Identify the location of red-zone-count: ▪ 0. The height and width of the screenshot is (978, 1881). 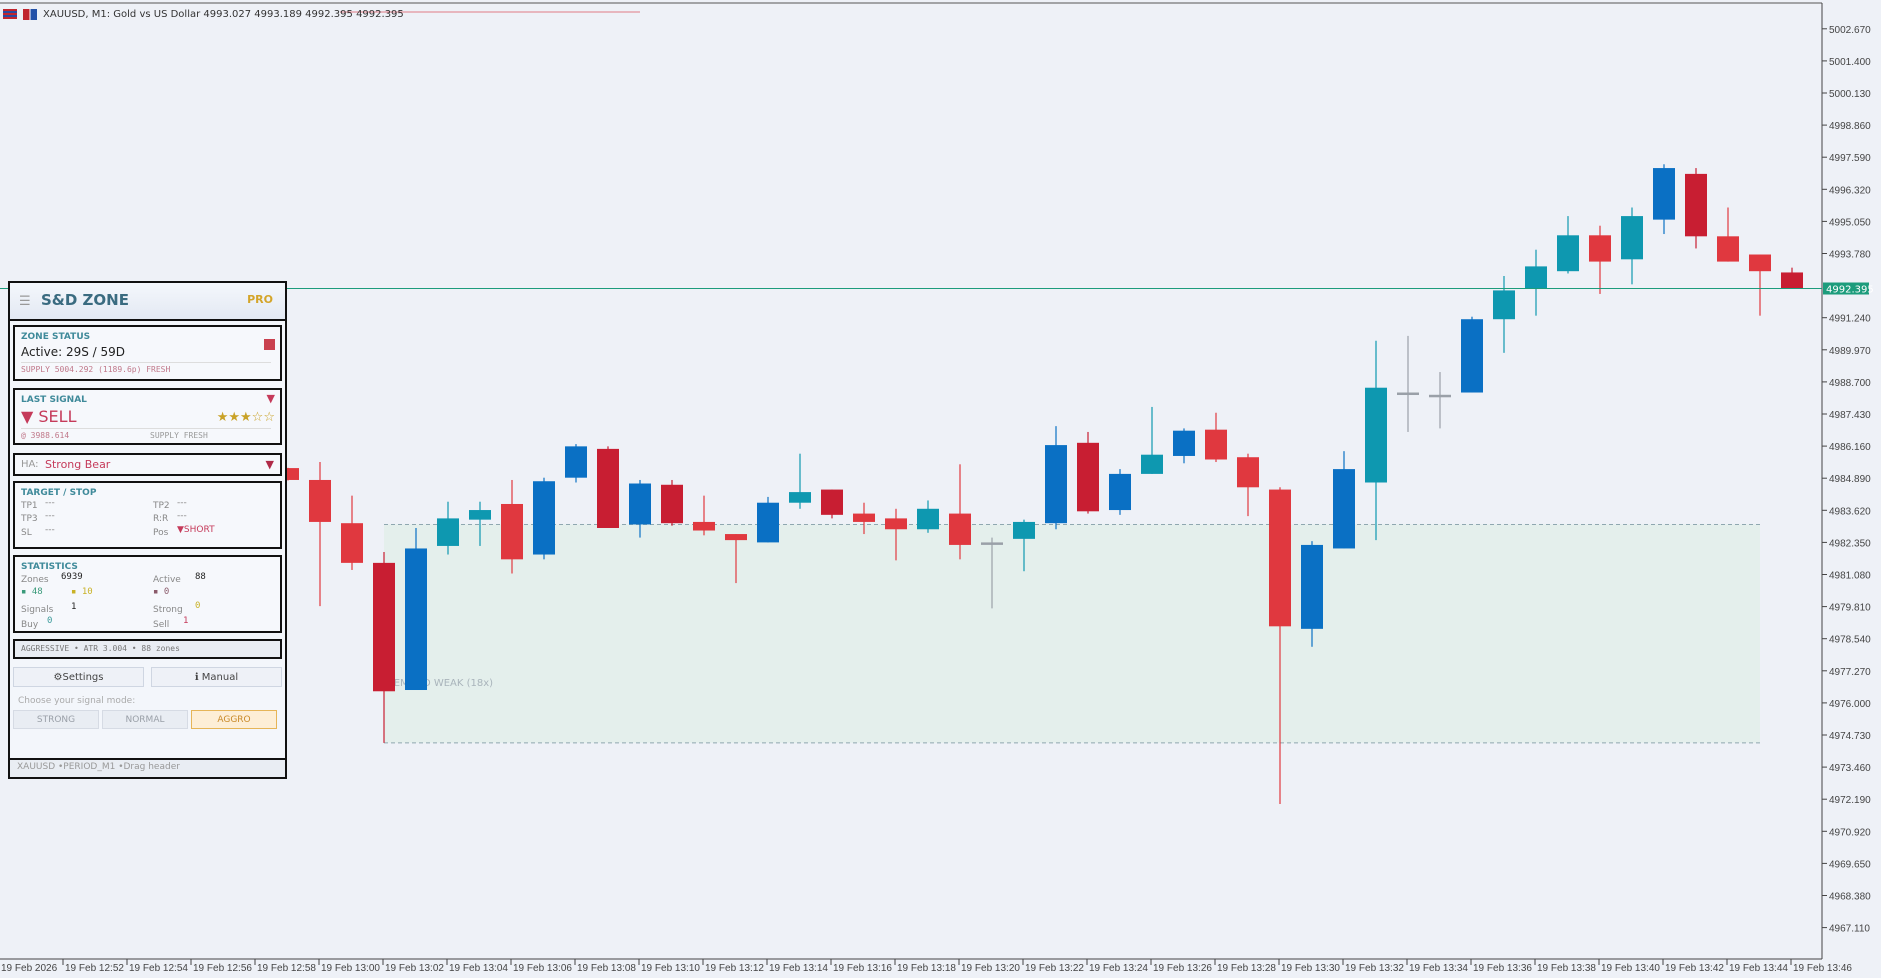
(161, 592).